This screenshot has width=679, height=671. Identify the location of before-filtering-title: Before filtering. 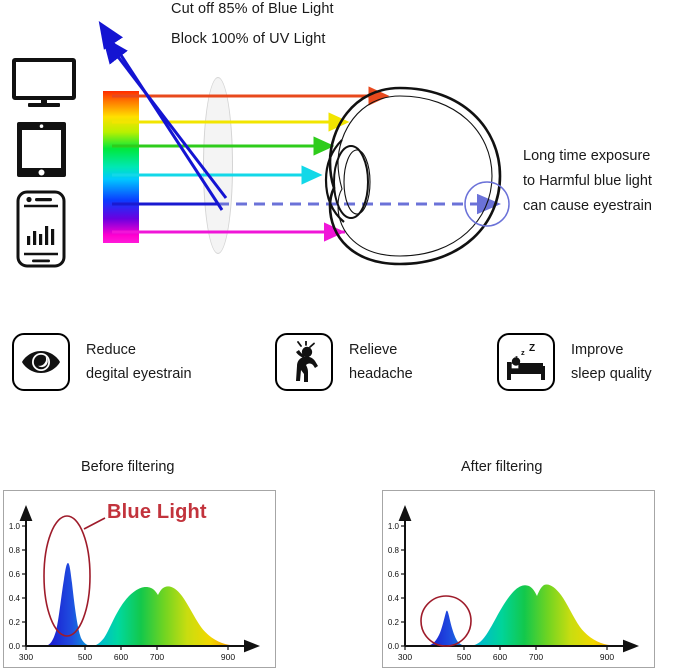
(128, 467).